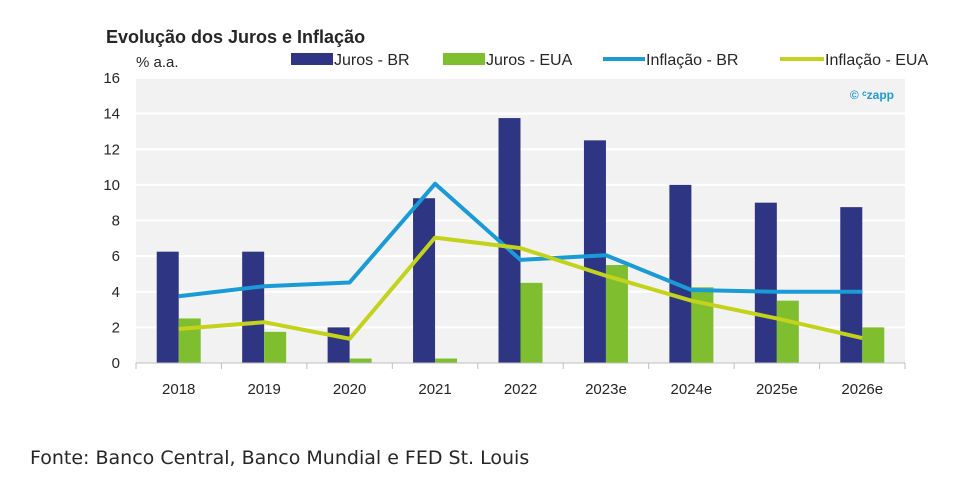 This screenshot has width=958, height=496. Describe the element at coordinates (253, 307) in the screenshot. I see `bar-juros-br-2019` at that location.